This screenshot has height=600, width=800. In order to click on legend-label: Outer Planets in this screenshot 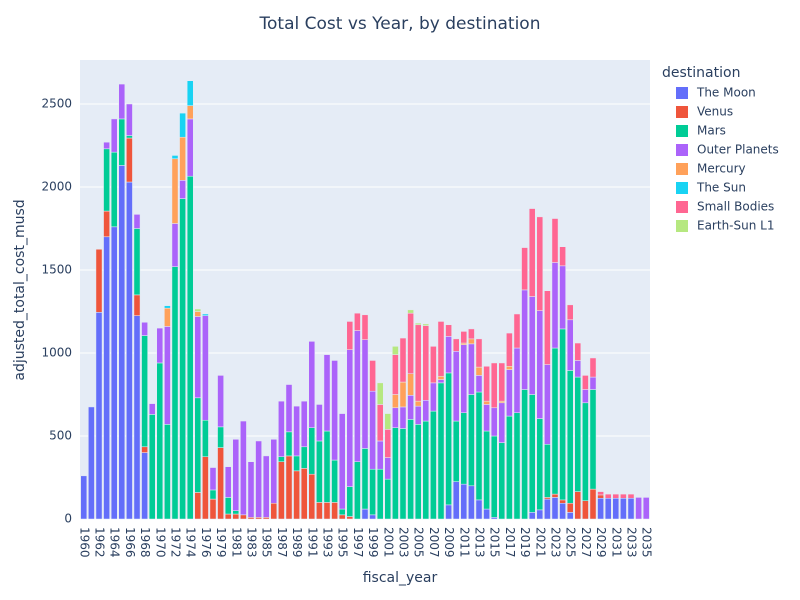, I will do `click(738, 150)`.